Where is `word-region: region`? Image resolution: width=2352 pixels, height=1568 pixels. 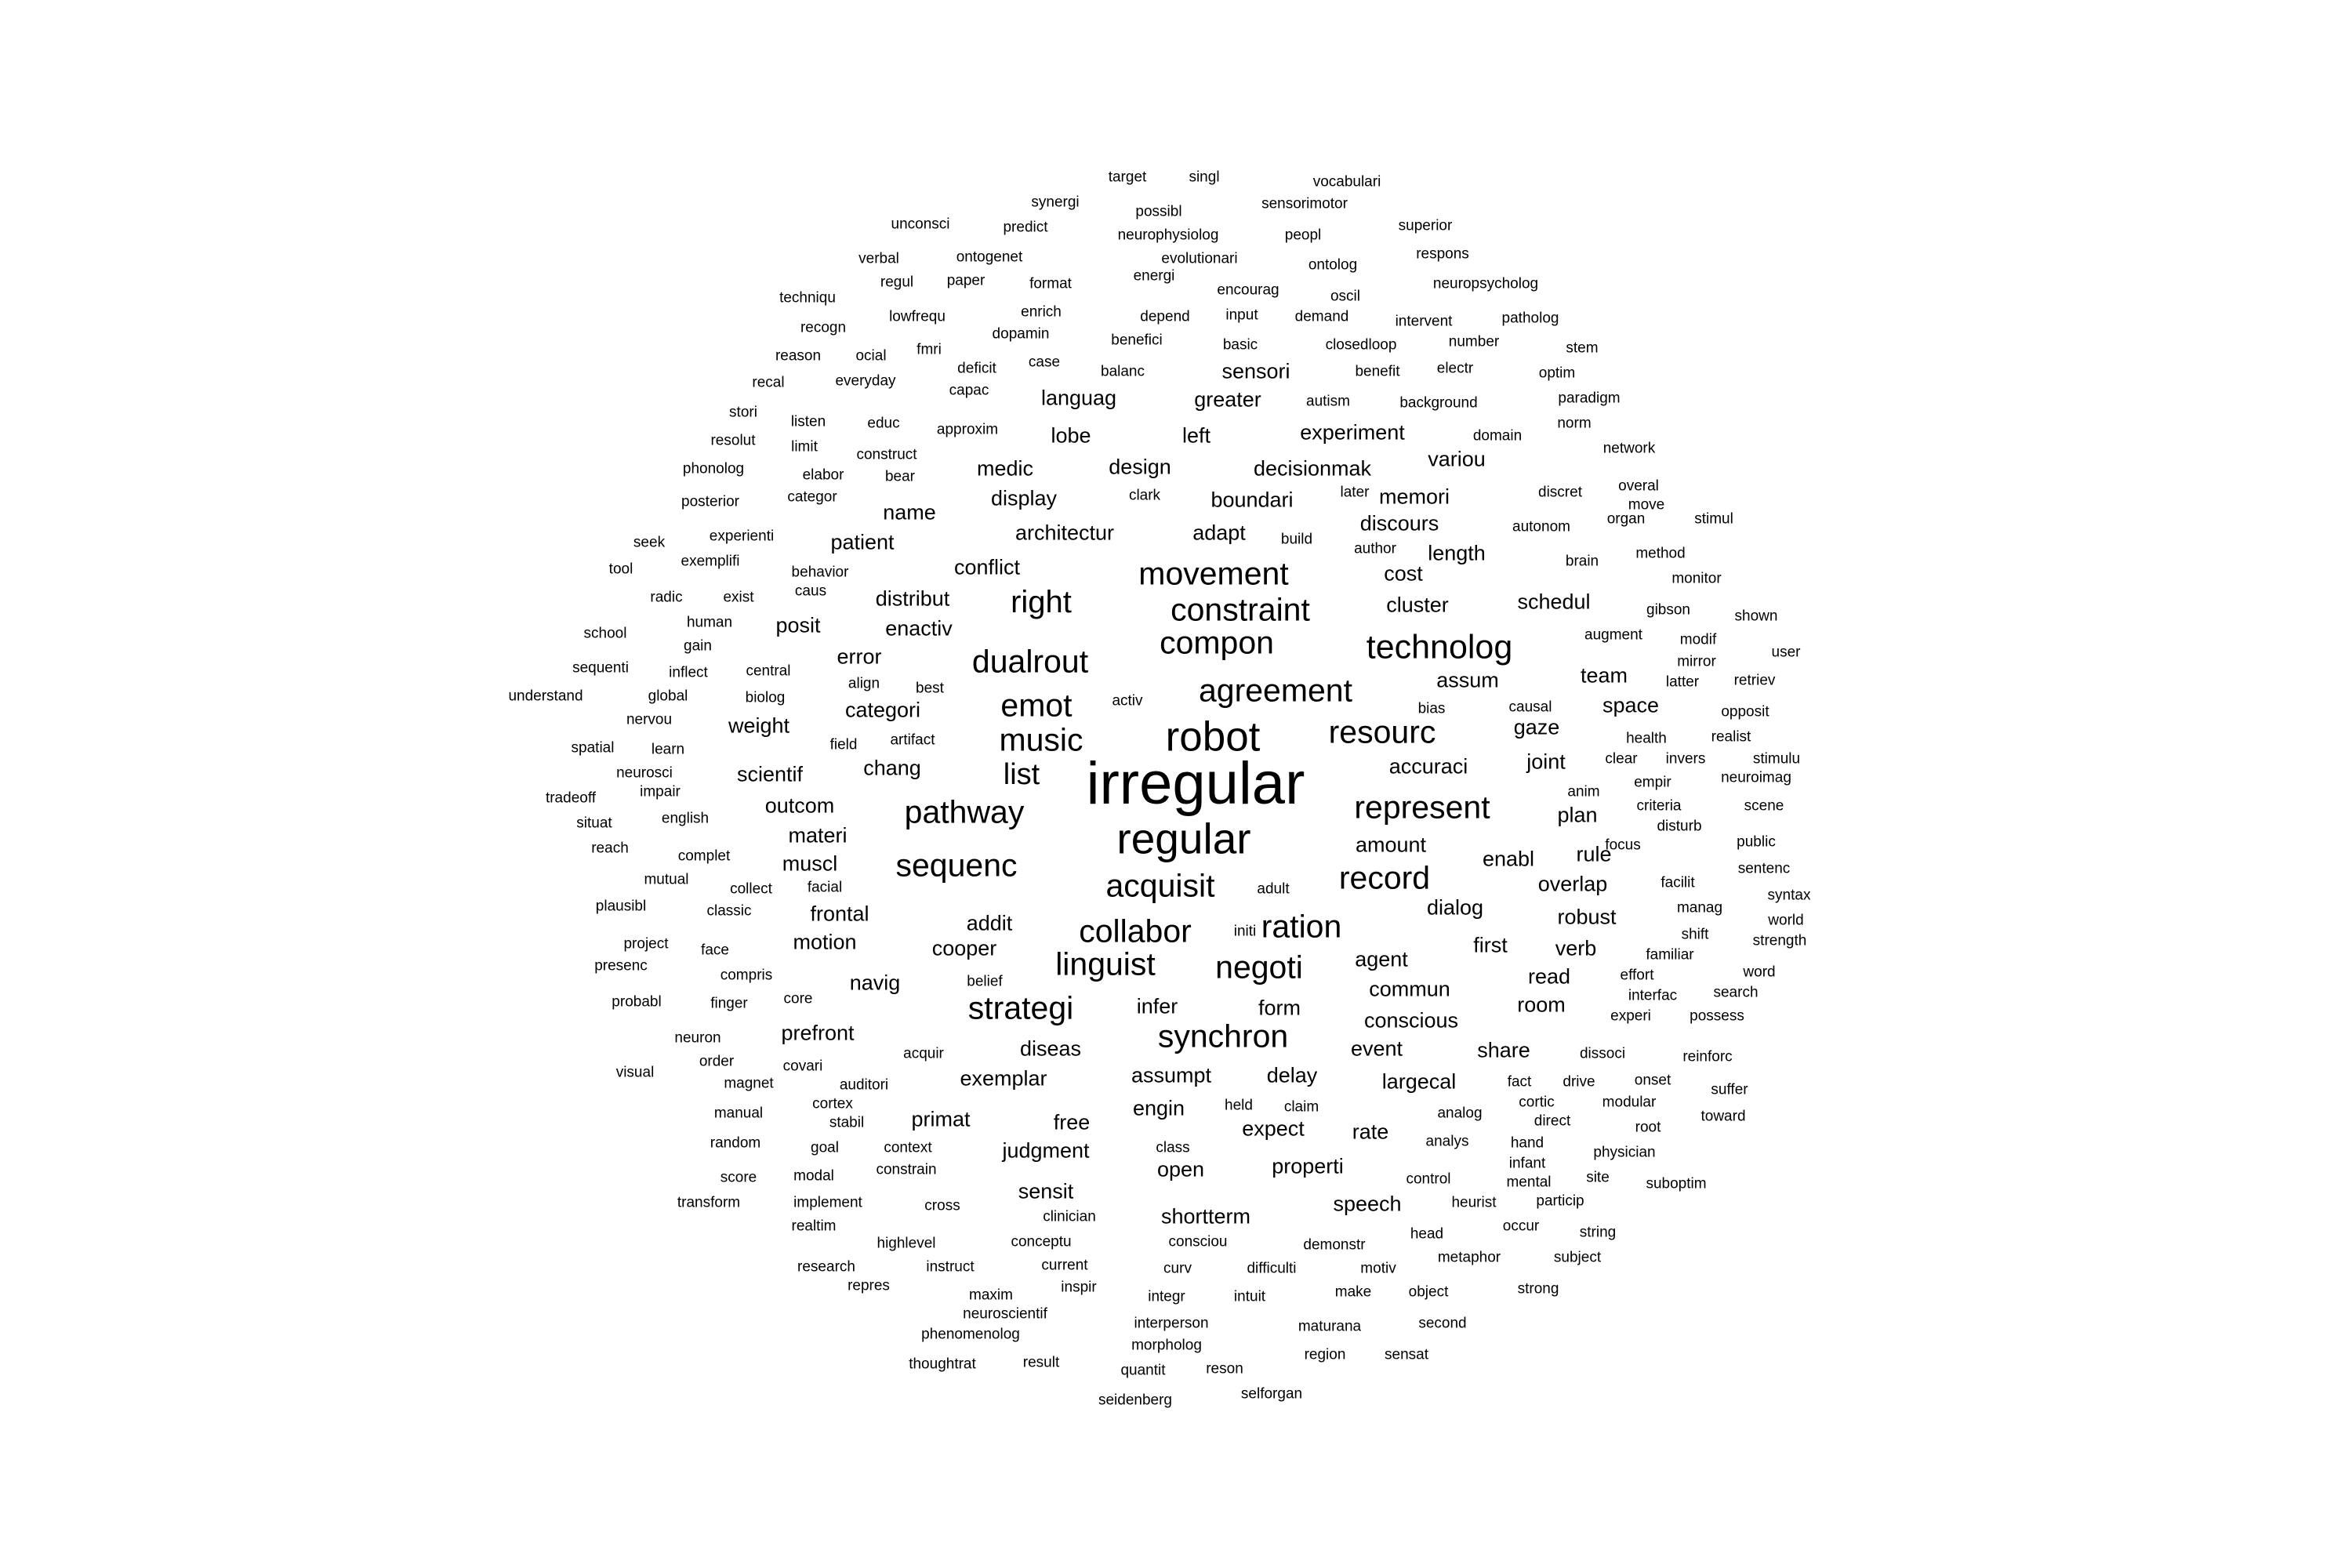
word-region: region is located at coordinates (1325, 1354).